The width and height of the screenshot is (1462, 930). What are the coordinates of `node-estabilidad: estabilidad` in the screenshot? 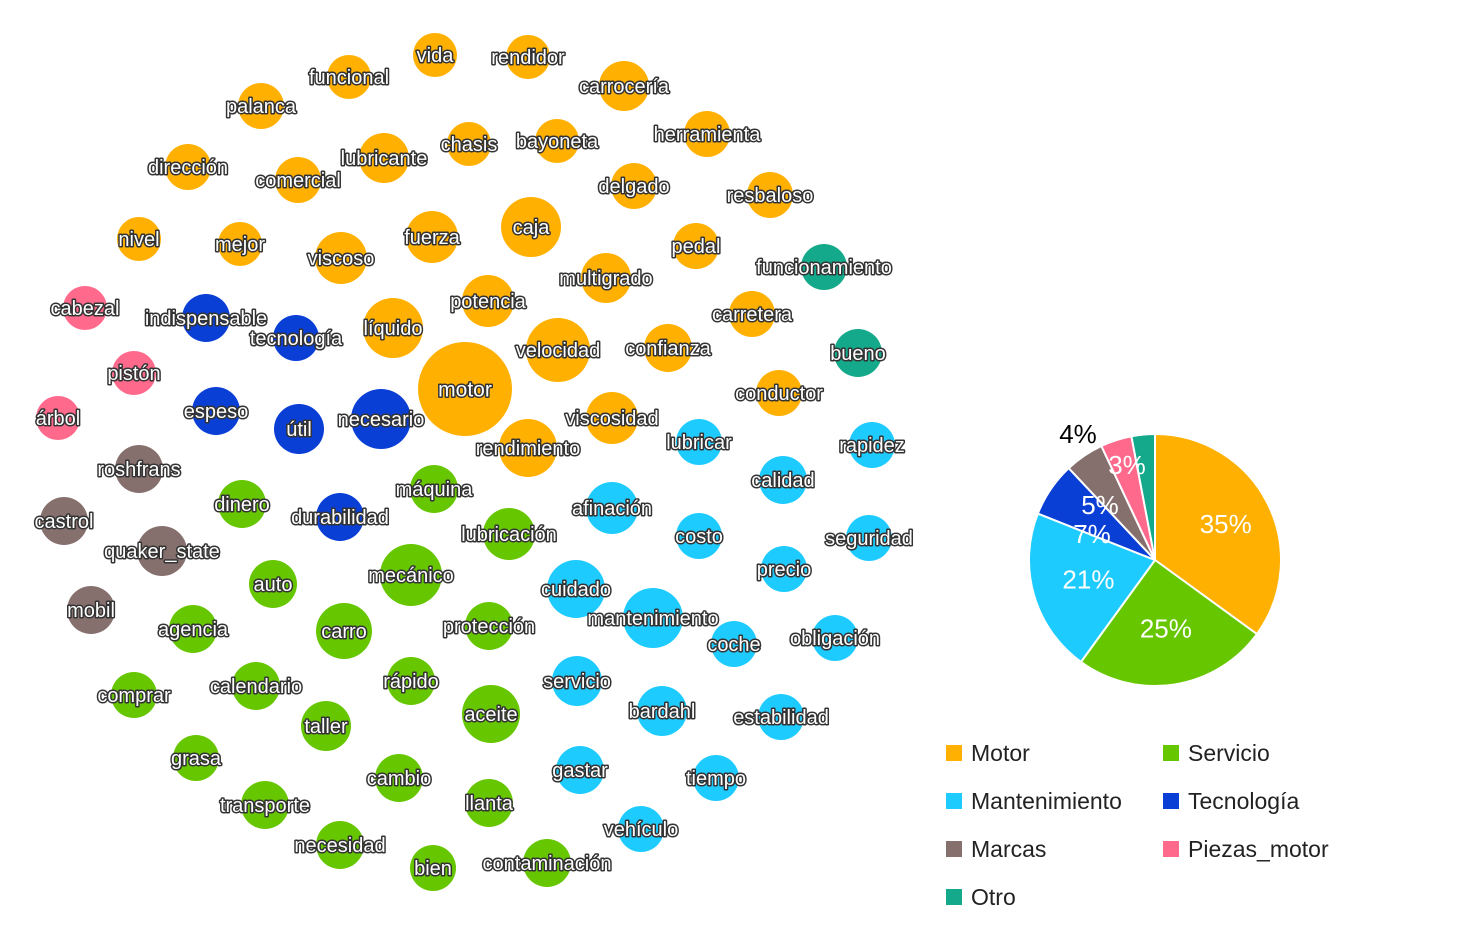 It's located at (781, 717).